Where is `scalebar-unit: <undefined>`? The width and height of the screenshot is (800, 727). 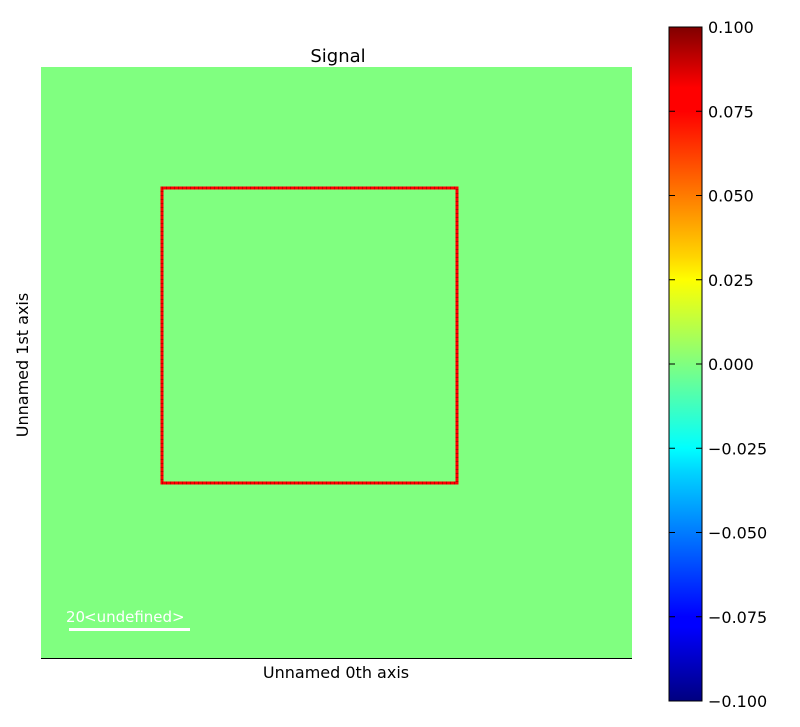 scalebar-unit: <undefined> is located at coordinates (134, 617).